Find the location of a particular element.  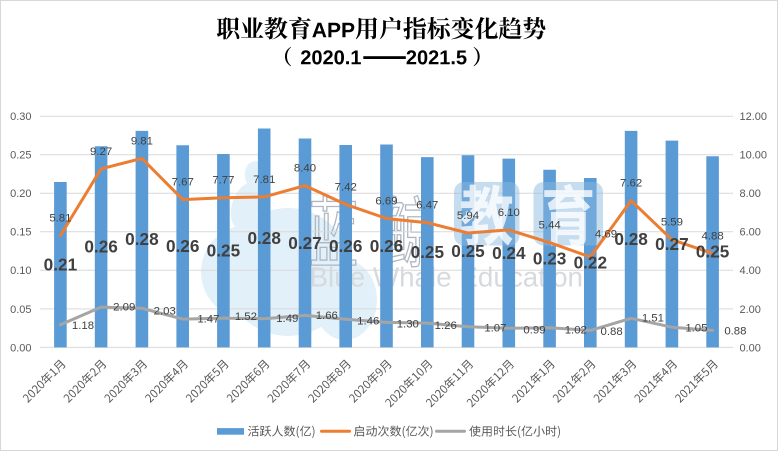

svg-text: 7.62 is located at coordinates (631, 184).